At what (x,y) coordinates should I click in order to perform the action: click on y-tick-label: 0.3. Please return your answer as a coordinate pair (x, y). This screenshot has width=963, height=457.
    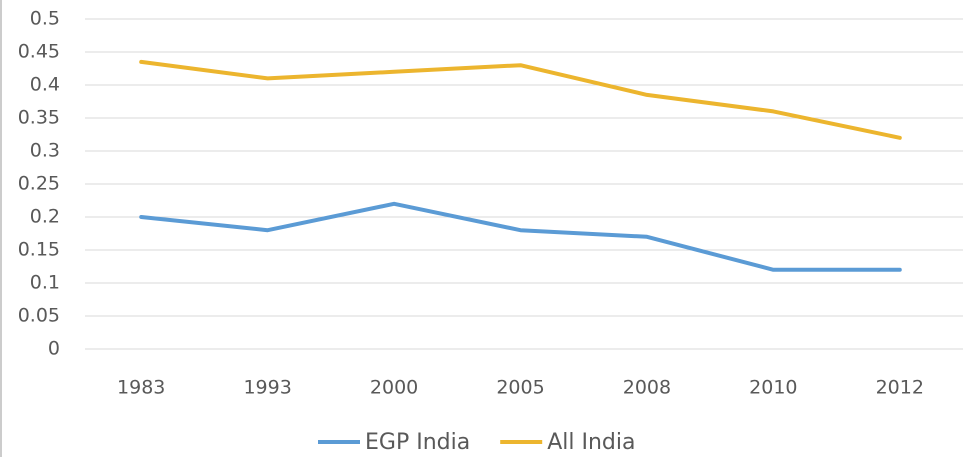
    Looking at the image, I should click on (45, 151).